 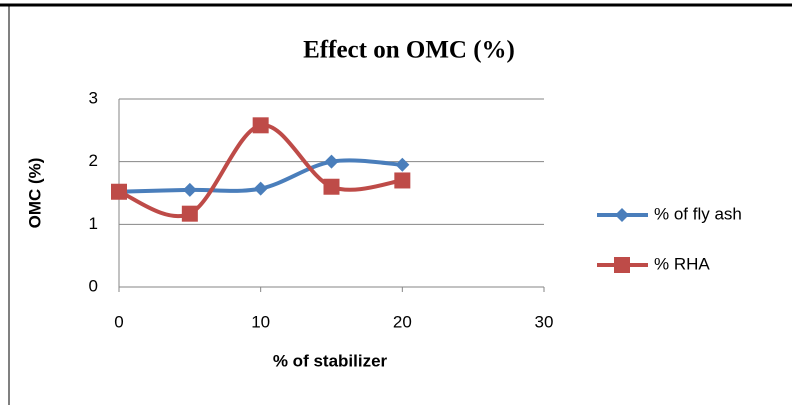 I want to click on y-tick-label: 2, so click(x=93, y=160).